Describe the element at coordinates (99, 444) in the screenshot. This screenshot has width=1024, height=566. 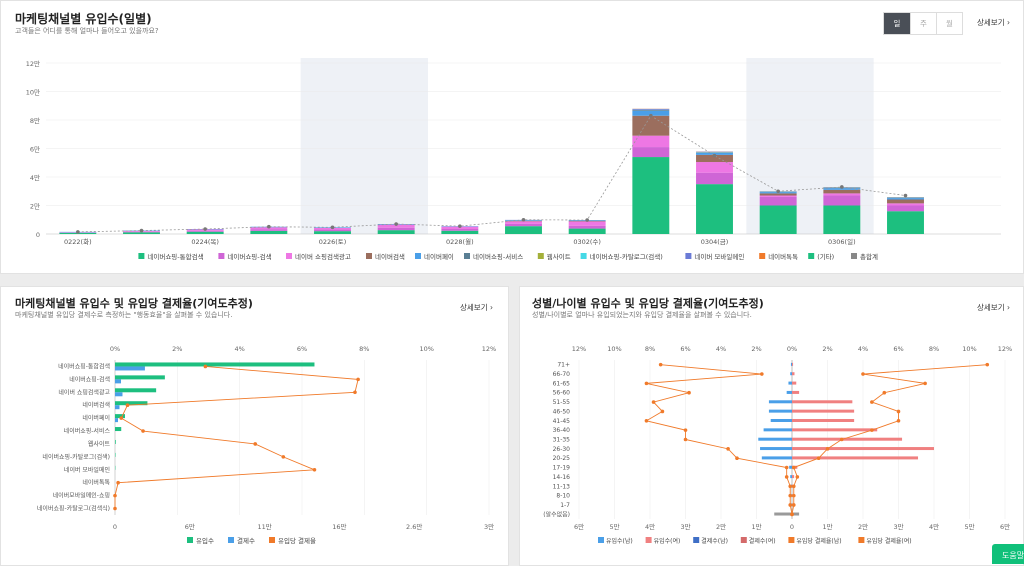
I see `category-label: 웹사이트` at that location.